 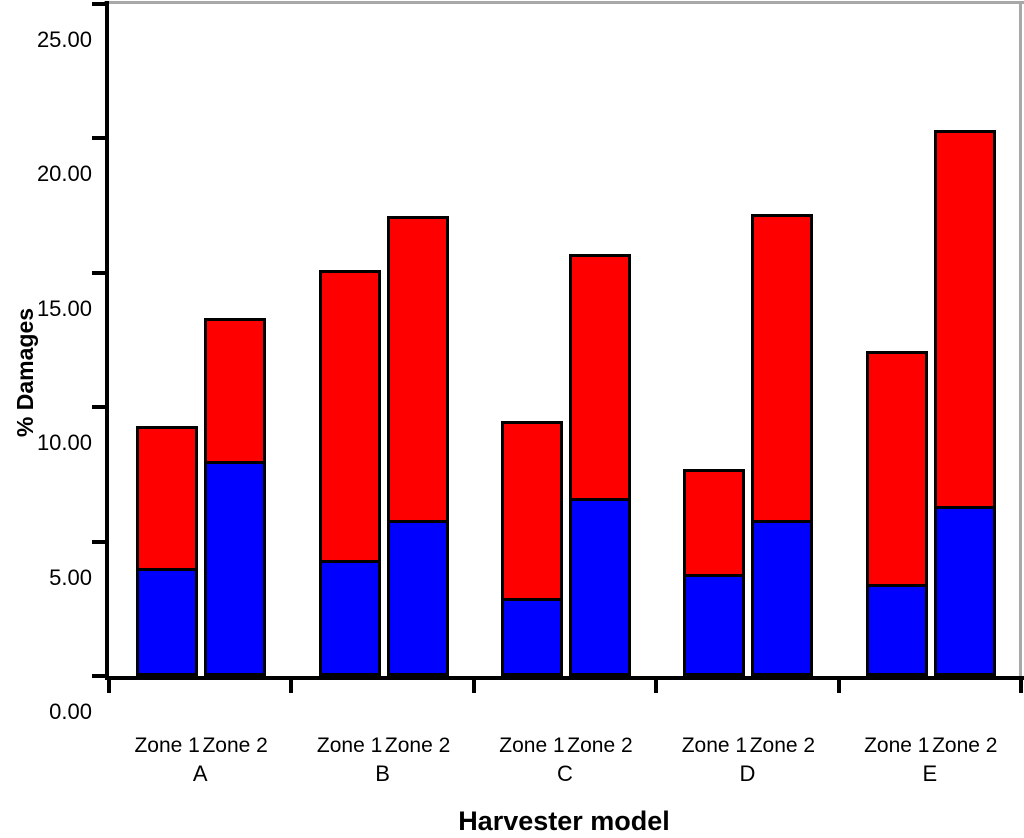 I want to click on bar-A-zone2, so click(x=235, y=497).